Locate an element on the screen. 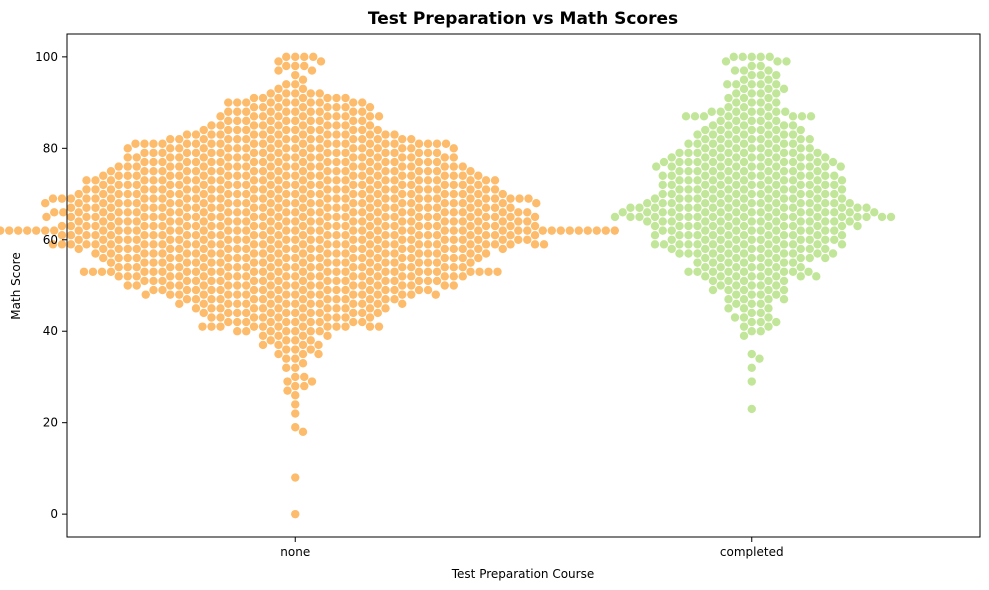 This screenshot has width=989, height=590. y-tick-label: 80 is located at coordinates (50, 148).